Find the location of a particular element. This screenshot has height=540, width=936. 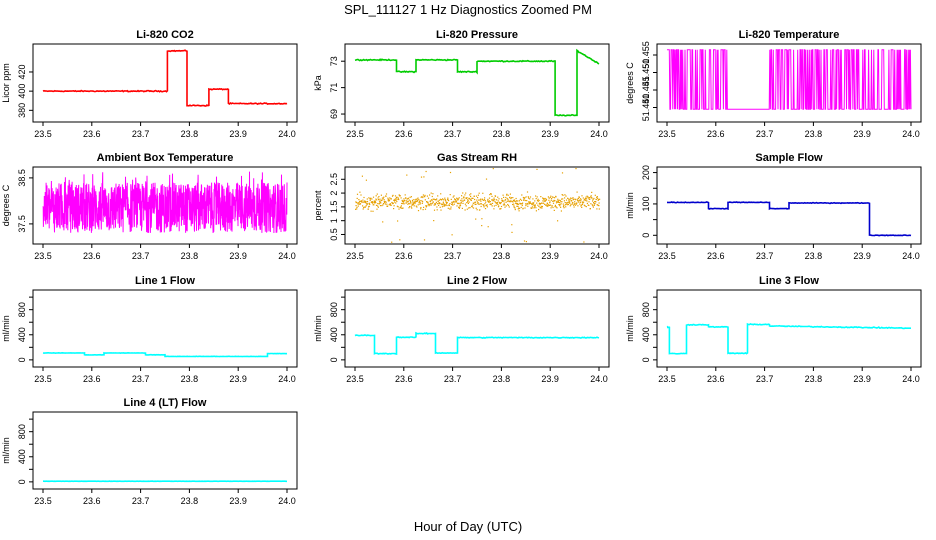

x-tick-label: 23.7 is located at coordinates (765, 256).